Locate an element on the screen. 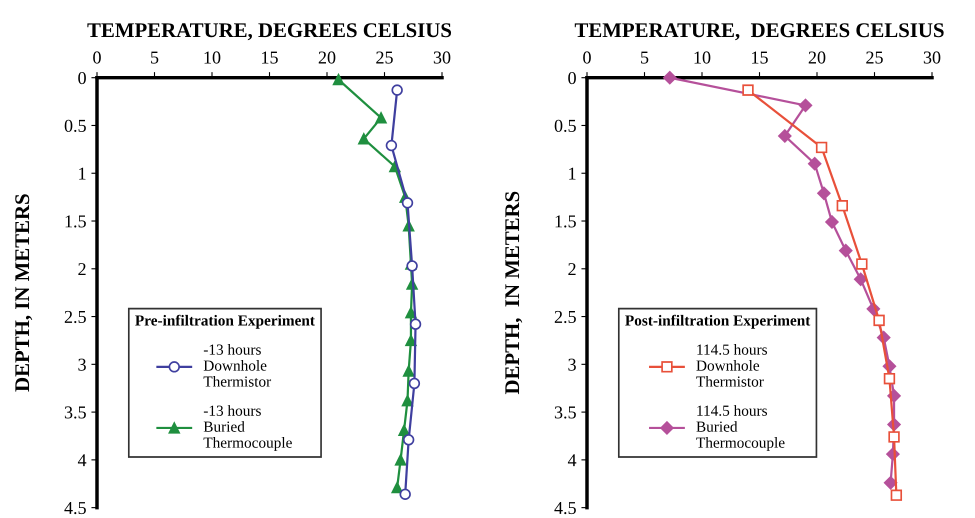 The image size is (975, 518). legend-label: -13 hours Downhole Thermistor is located at coordinates (238, 365).